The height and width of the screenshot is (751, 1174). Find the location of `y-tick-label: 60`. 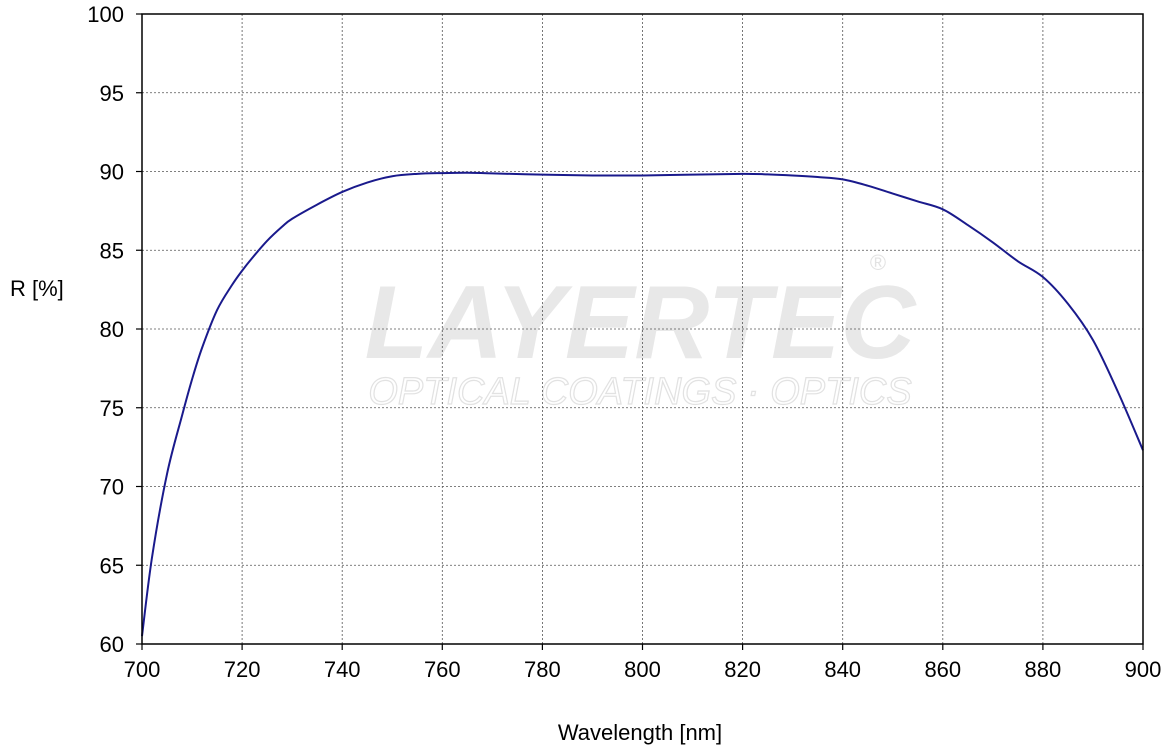

y-tick-label: 60 is located at coordinates (112, 644).